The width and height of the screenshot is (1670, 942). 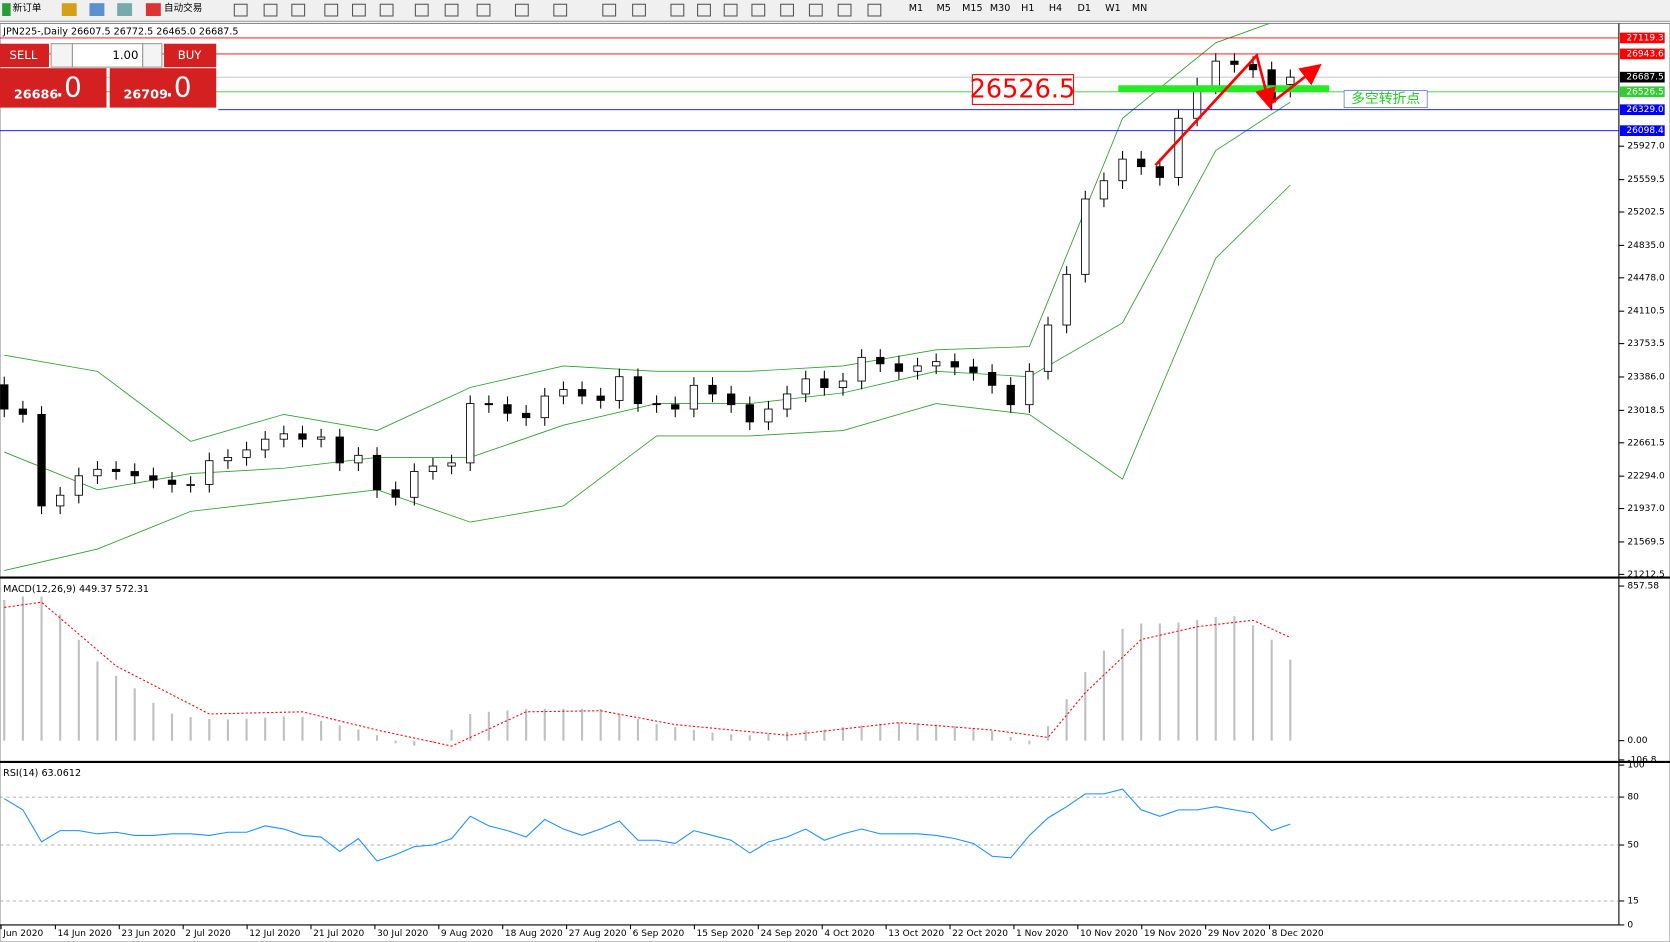 What do you see at coordinates (183, 8) in the screenshot?
I see `auto-trade: 自动交易` at bounding box center [183, 8].